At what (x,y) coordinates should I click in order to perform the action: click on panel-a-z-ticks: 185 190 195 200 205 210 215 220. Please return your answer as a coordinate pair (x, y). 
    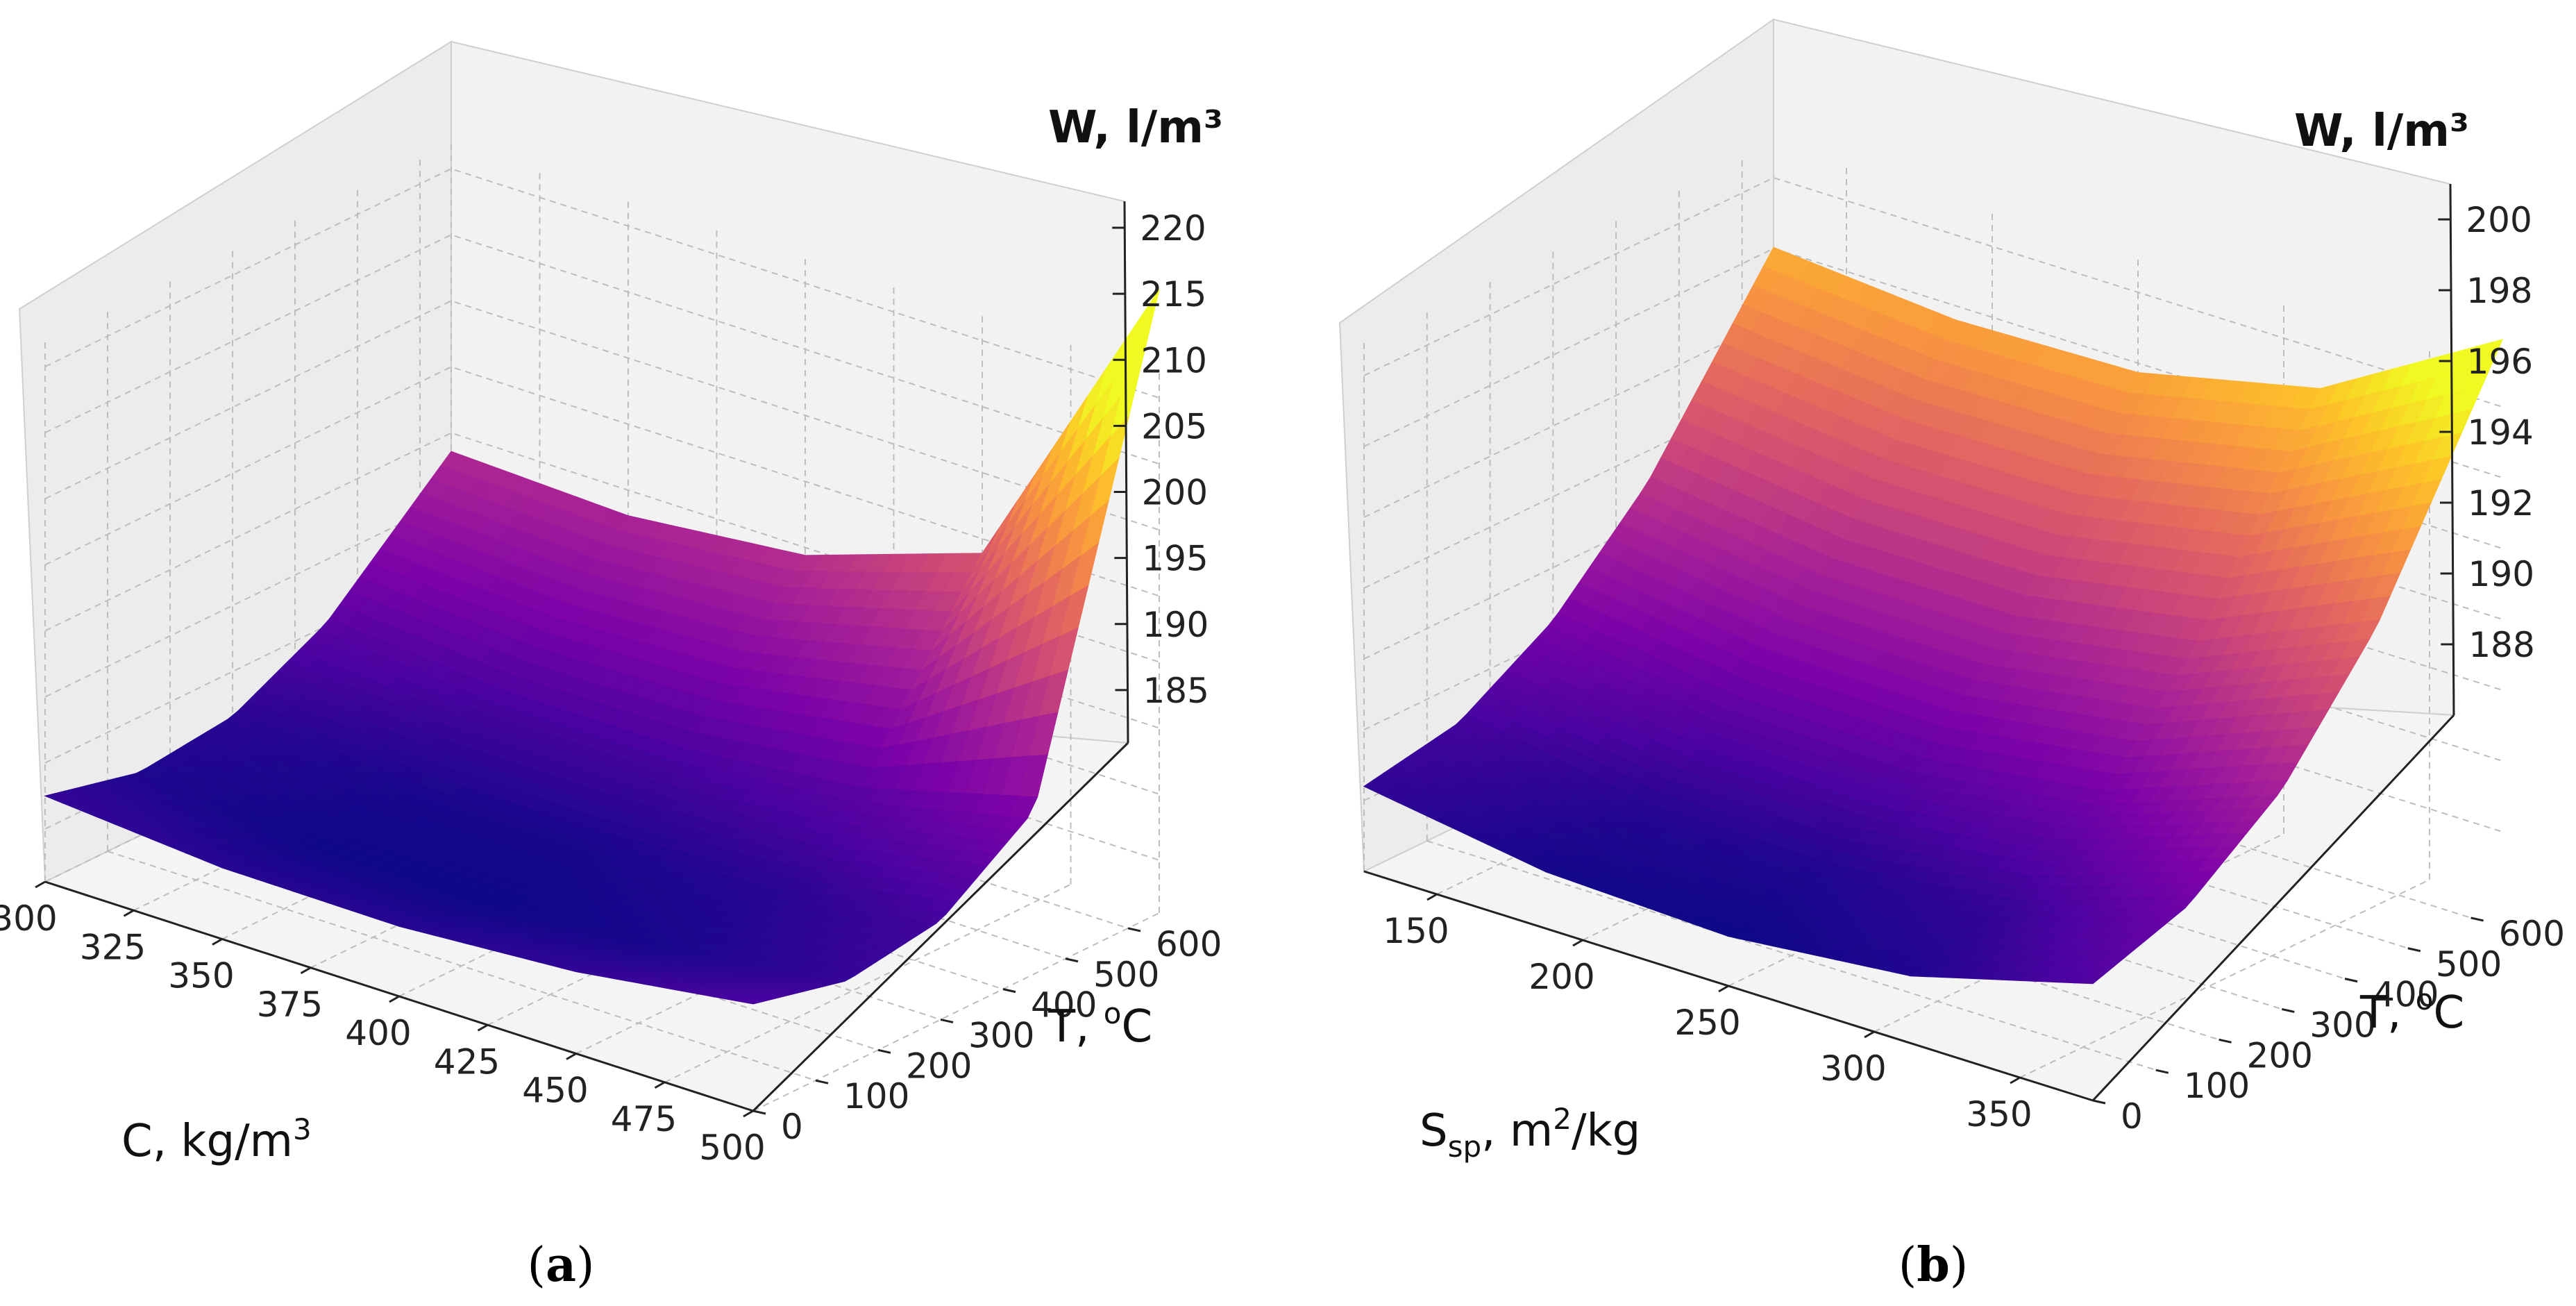
    Looking at the image, I should click on (1160, 459).